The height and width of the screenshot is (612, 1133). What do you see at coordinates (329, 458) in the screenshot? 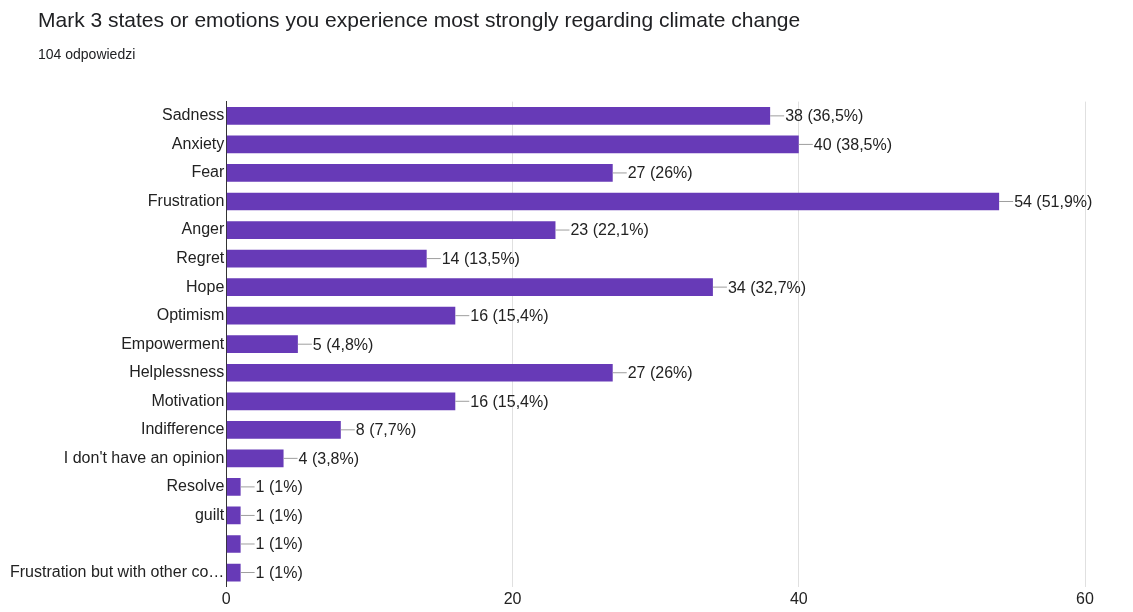
I see `data-label: 4 (3,8%)` at bounding box center [329, 458].